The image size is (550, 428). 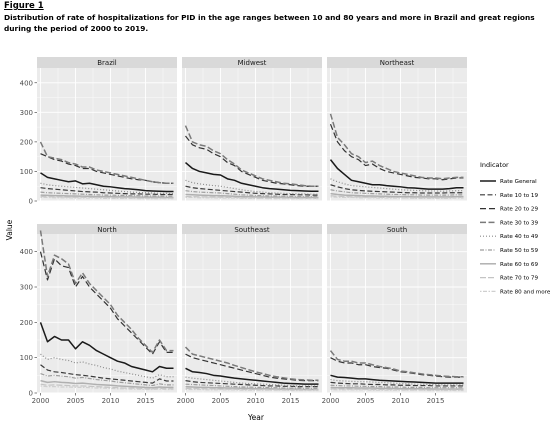 I want to click on series-line-south-rate-80-and-more, so click(x=397, y=390).